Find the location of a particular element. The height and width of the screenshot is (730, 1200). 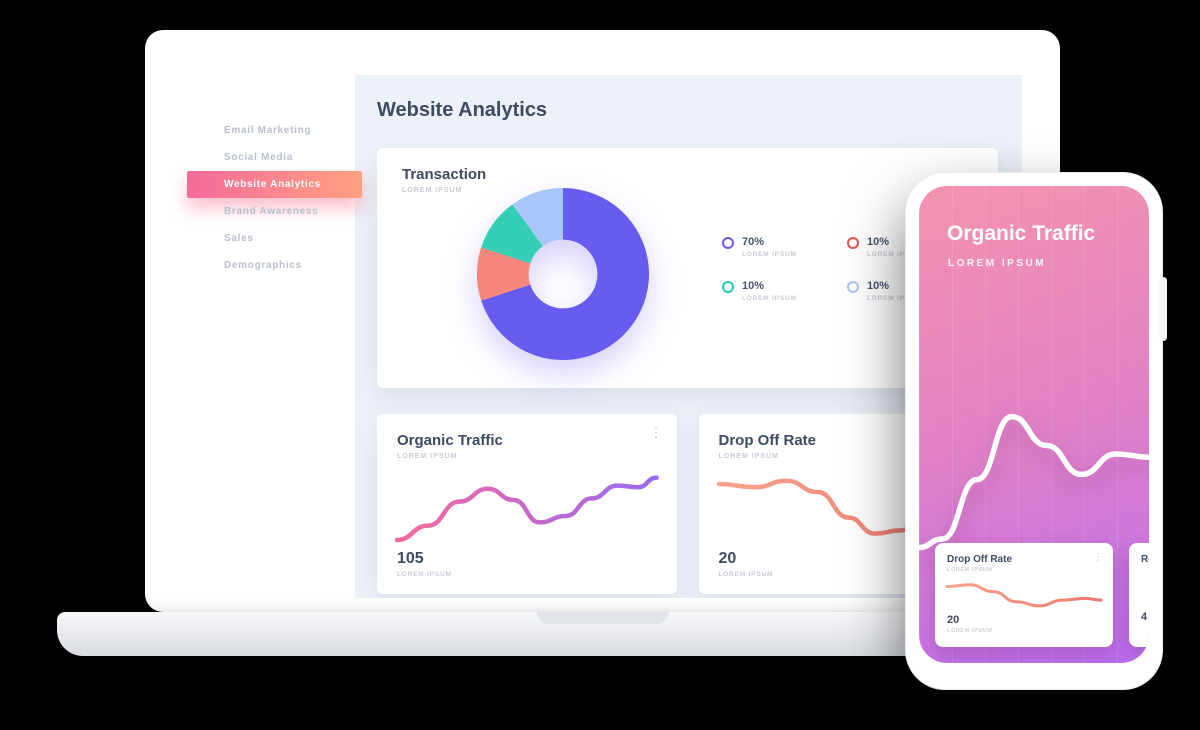

phone-card-subtitle: LOREM IPSUM is located at coordinates (970, 570).